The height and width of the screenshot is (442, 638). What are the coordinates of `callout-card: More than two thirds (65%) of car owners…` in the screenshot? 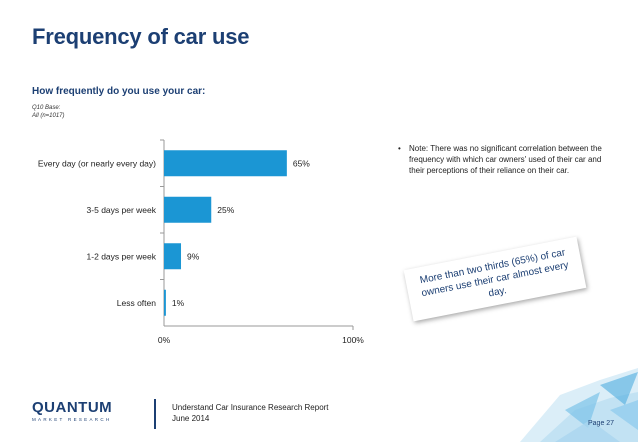 It's located at (495, 279).